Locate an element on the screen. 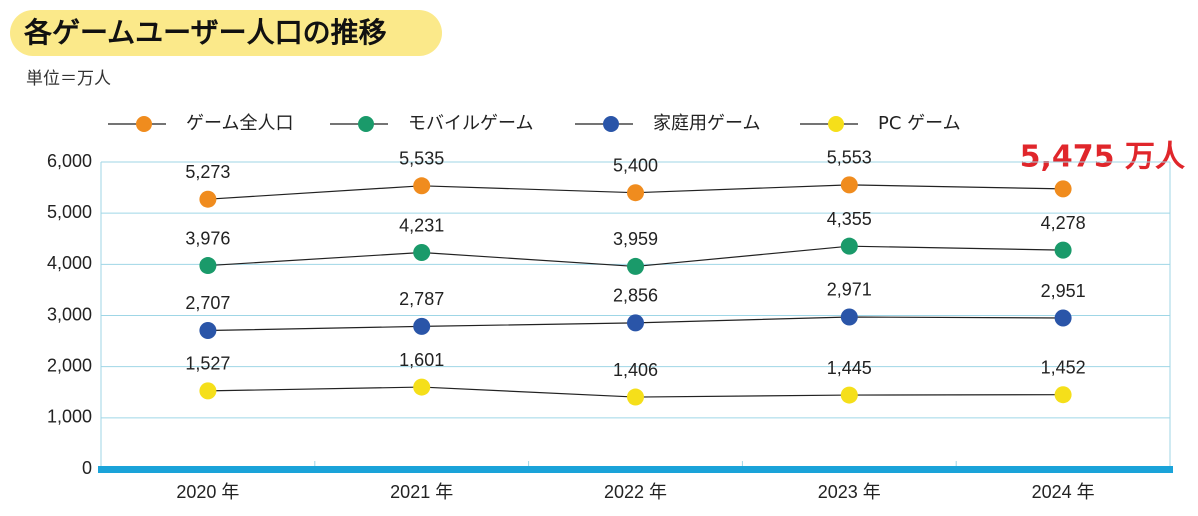  x-tick-label: 2023 年 is located at coordinates (849, 492).